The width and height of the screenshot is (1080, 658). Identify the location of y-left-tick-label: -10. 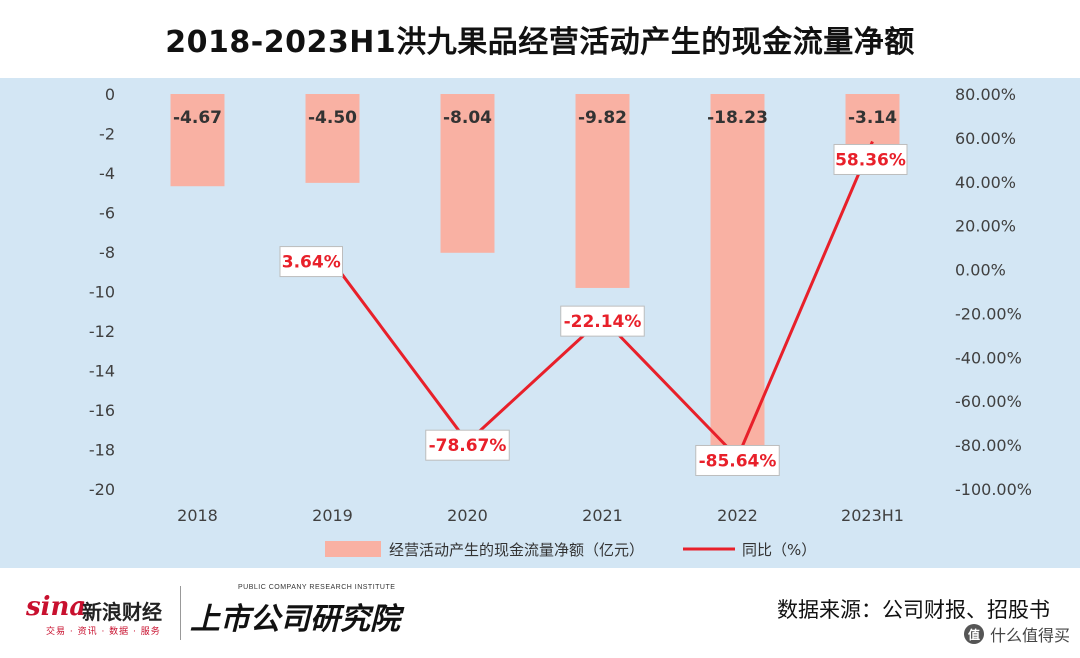
(102, 292).